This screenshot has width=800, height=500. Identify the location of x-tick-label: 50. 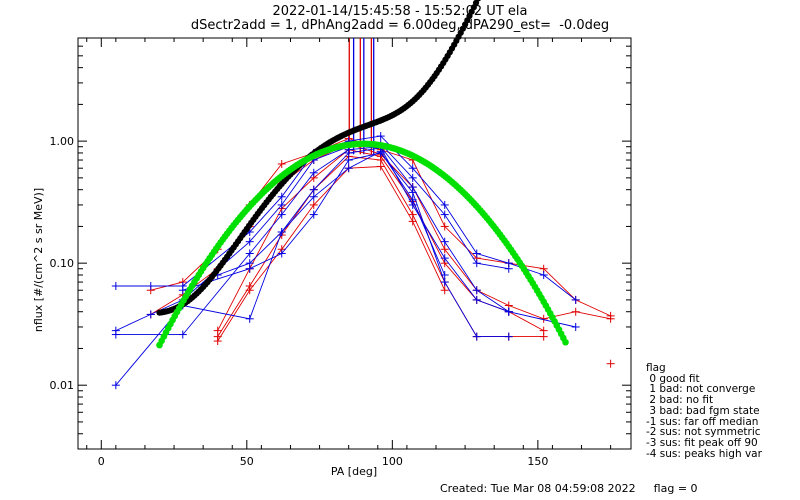
(247, 461).